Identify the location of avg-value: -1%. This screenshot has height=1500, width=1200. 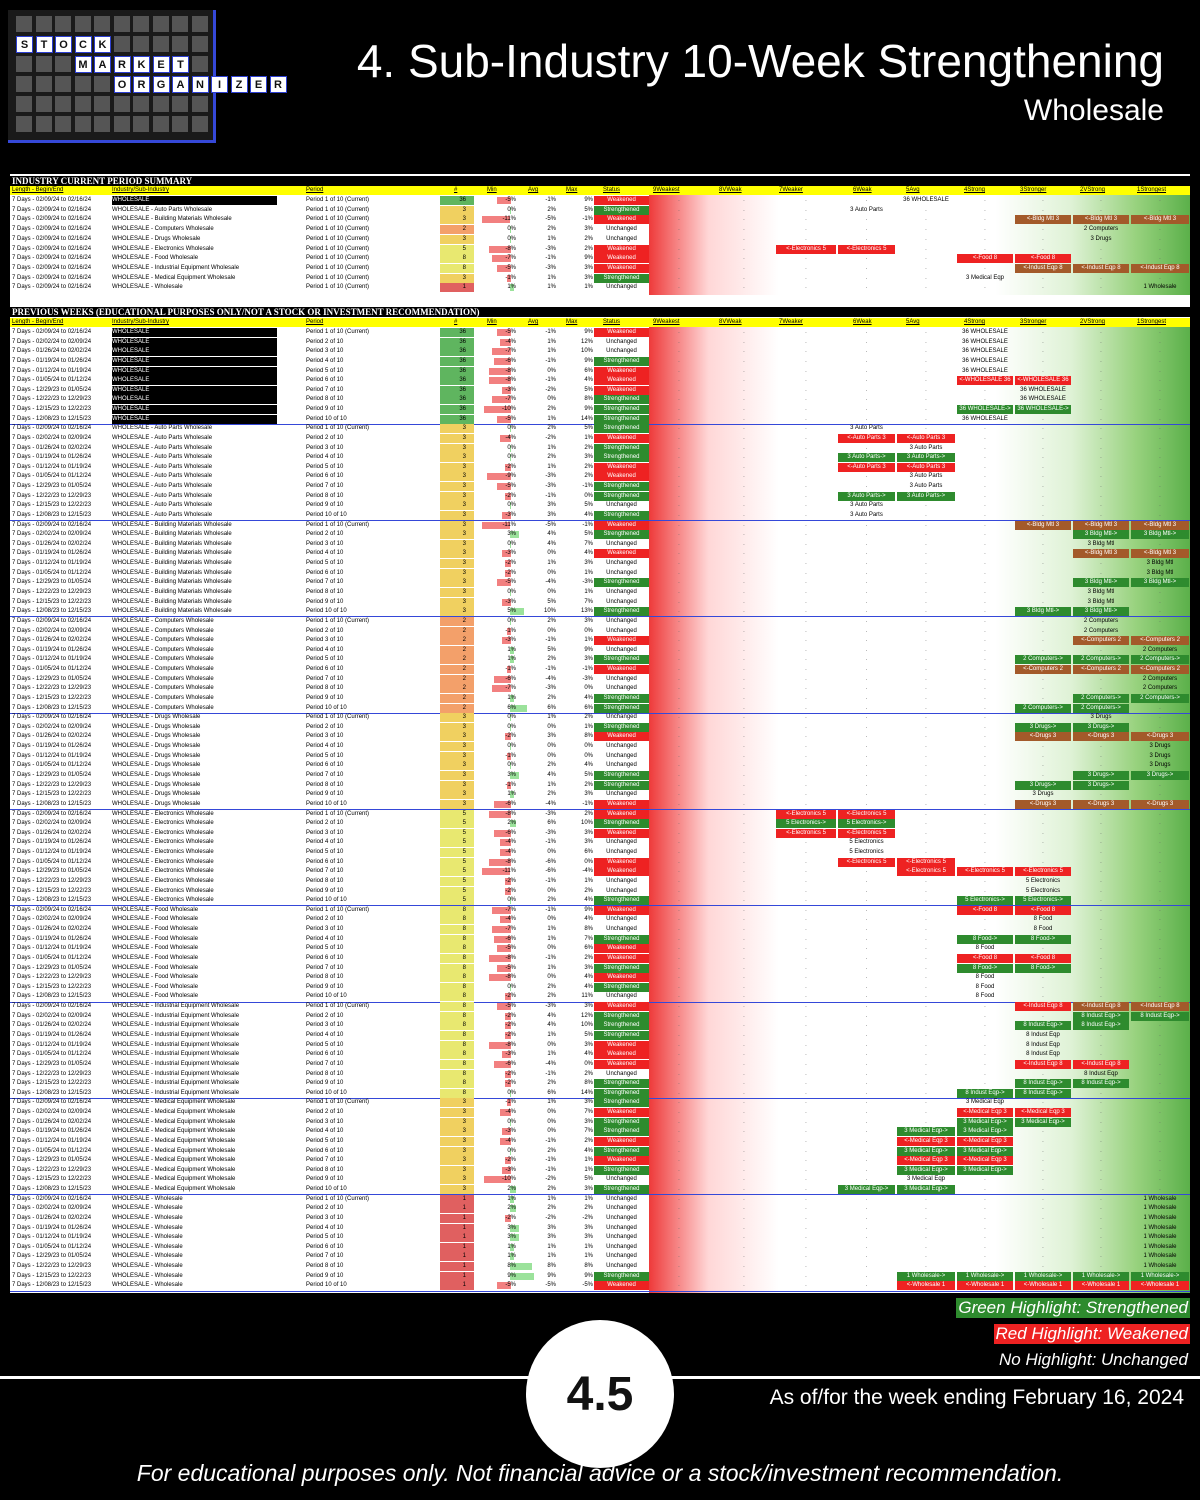
(550, 1073).